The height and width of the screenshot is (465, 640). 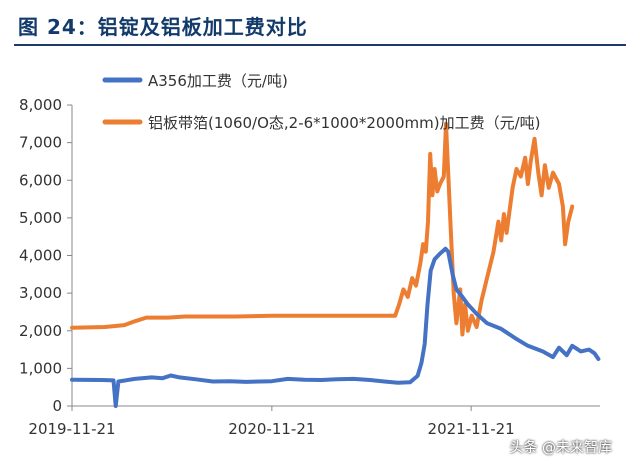 What do you see at coordinates (40, 368) in the screenshot?
I see `y-tick-label: 1,000` at bounding box center [40, 368].